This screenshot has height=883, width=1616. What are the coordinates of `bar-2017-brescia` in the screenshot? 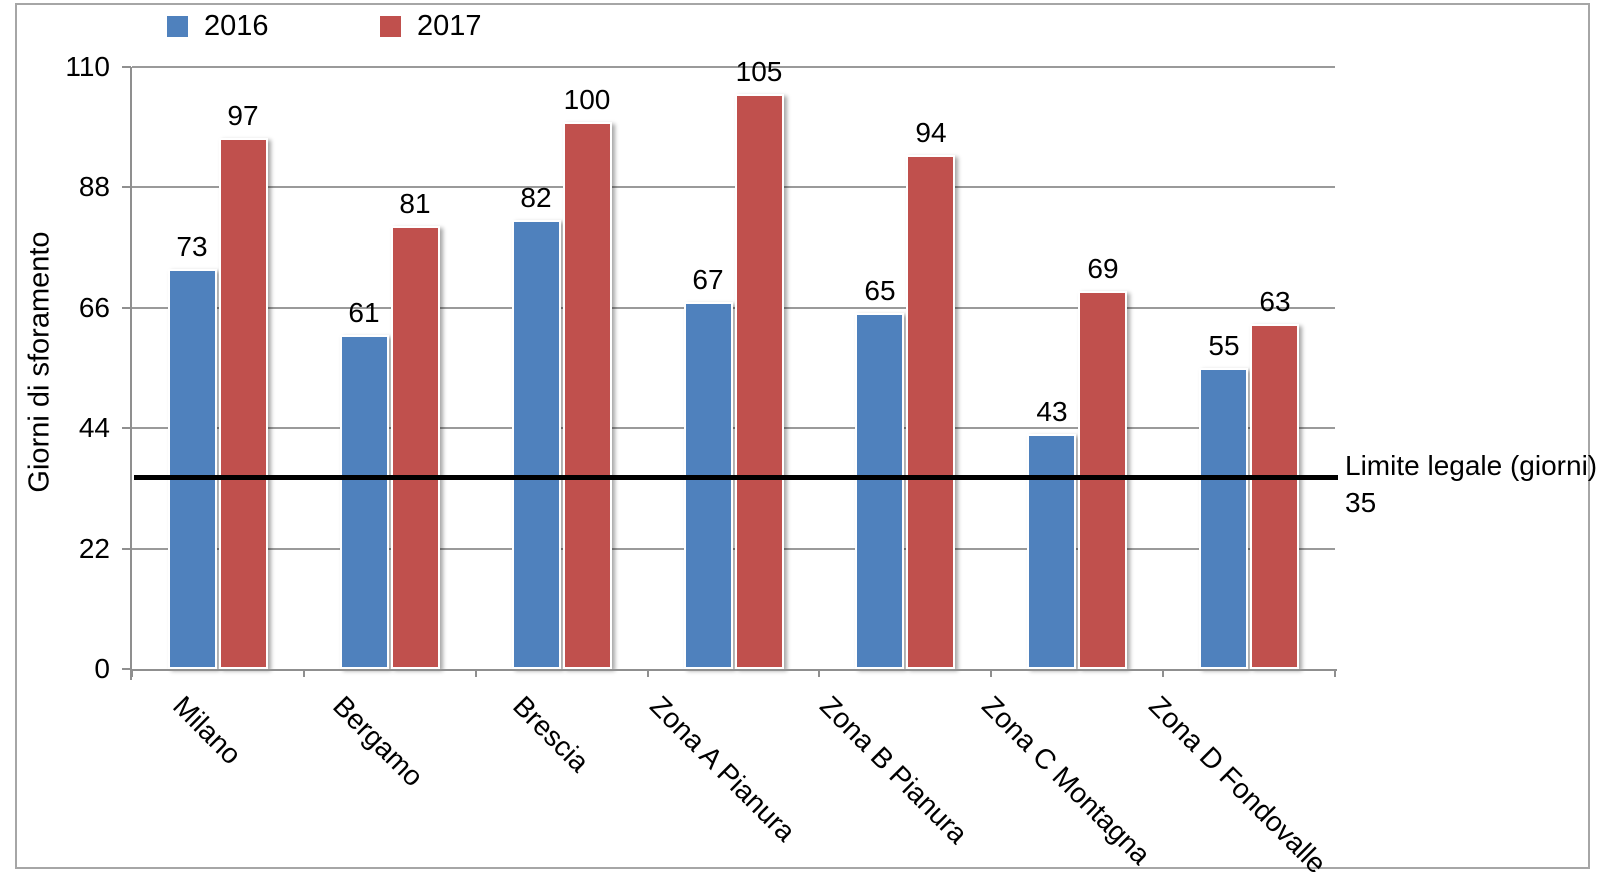 It's located at (587, 395).